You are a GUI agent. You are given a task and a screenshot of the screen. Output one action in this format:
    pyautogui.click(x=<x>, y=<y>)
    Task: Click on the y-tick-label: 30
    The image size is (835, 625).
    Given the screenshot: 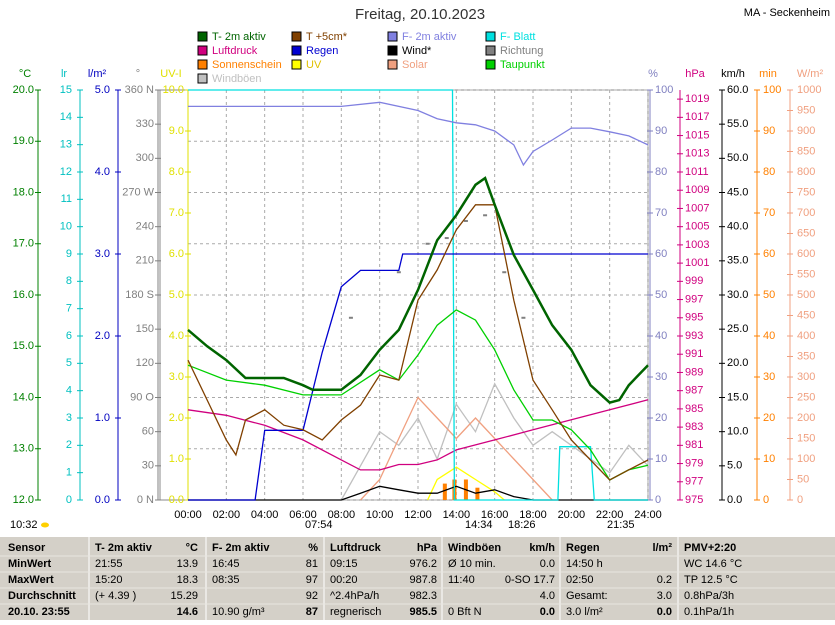 What is the action you would take?
    pyautogui.click(x=769, y=377)
    